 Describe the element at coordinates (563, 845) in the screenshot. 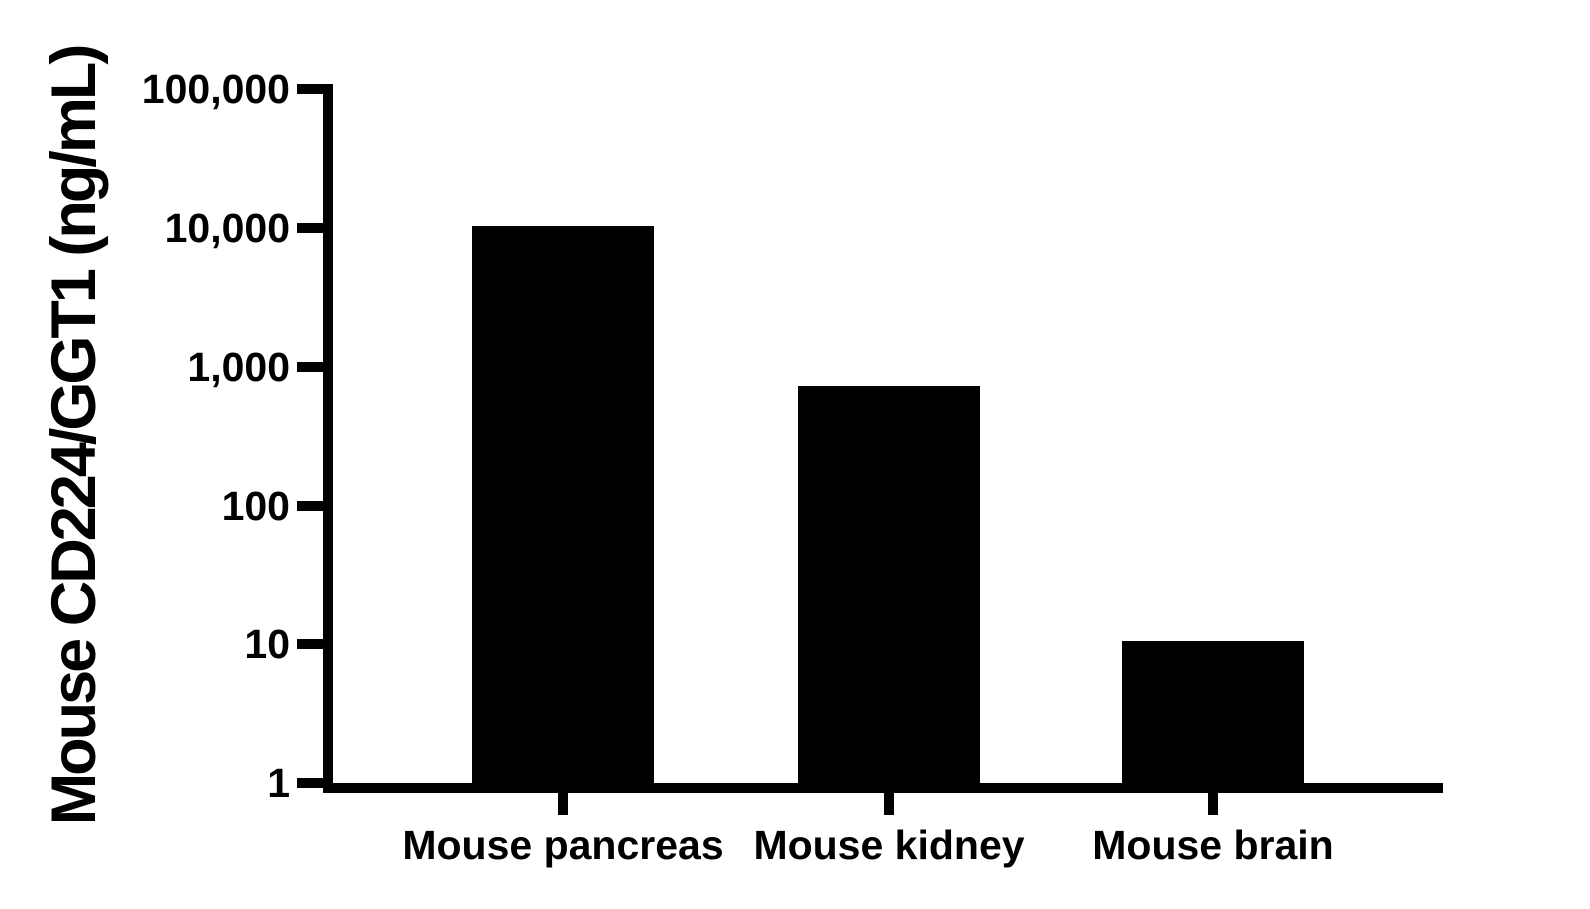

I see `x-tick-label: Mouse pancreas` at that location.